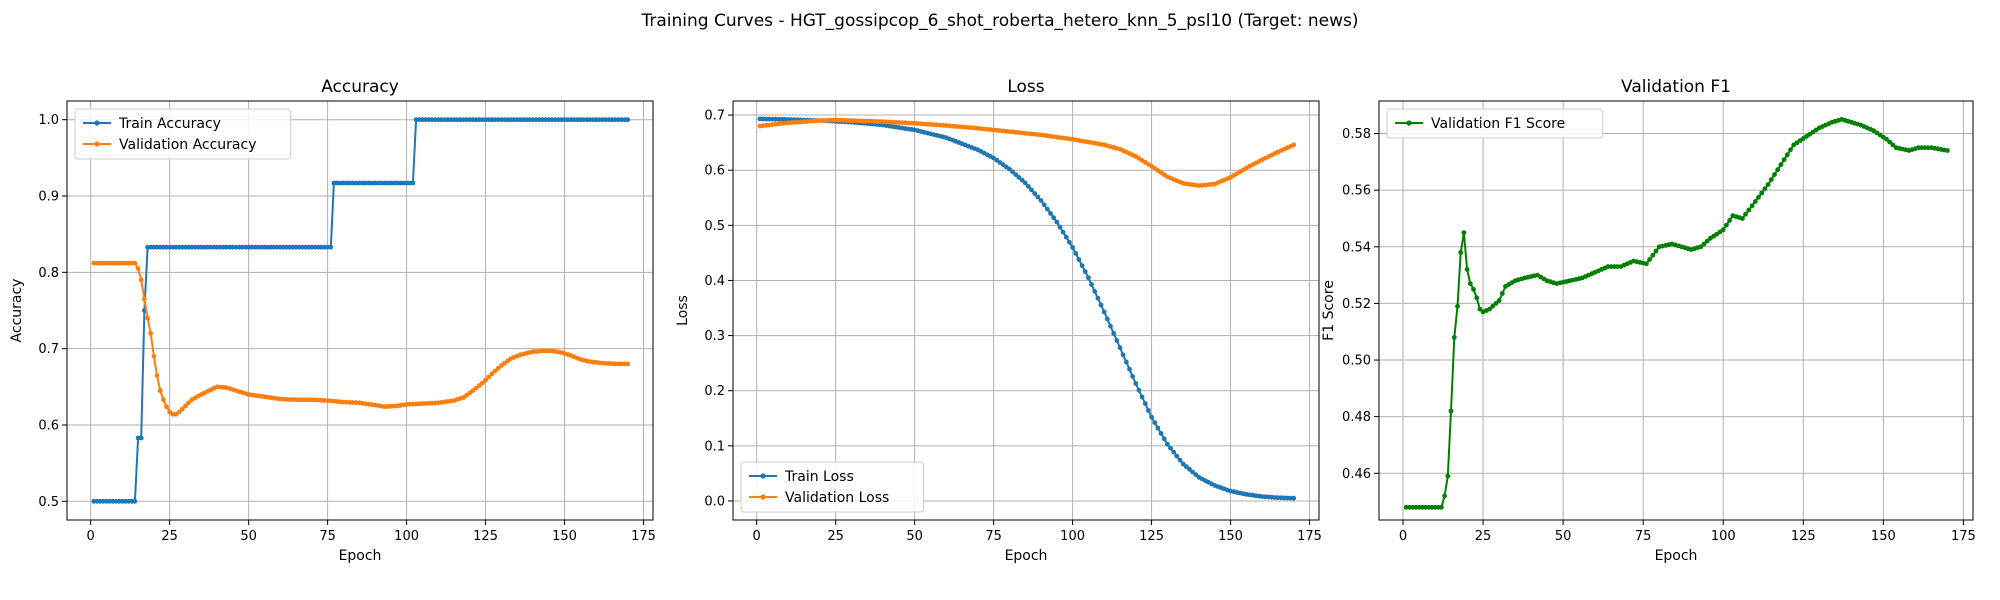 This screenshot has height=600, width=2000. I want to click on y-tick-label: 0.56, so click(1356, 191).